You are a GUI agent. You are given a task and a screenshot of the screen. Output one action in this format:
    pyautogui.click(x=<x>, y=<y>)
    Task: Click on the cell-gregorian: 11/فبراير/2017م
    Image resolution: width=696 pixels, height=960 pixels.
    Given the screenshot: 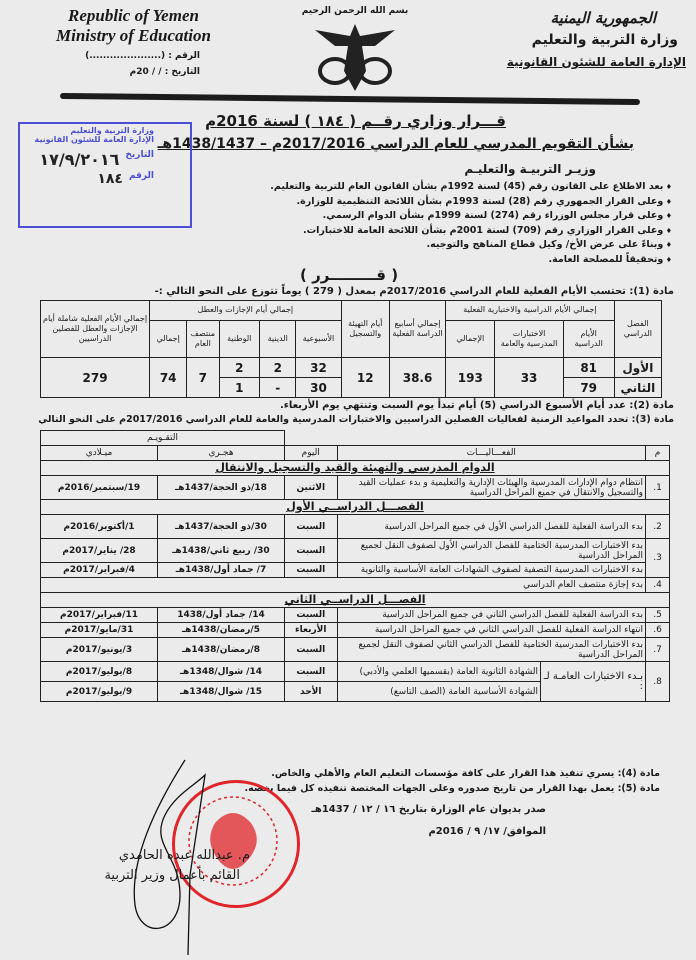 What is the action you would take?
    pyautogui.click(x=99, y=615)
    